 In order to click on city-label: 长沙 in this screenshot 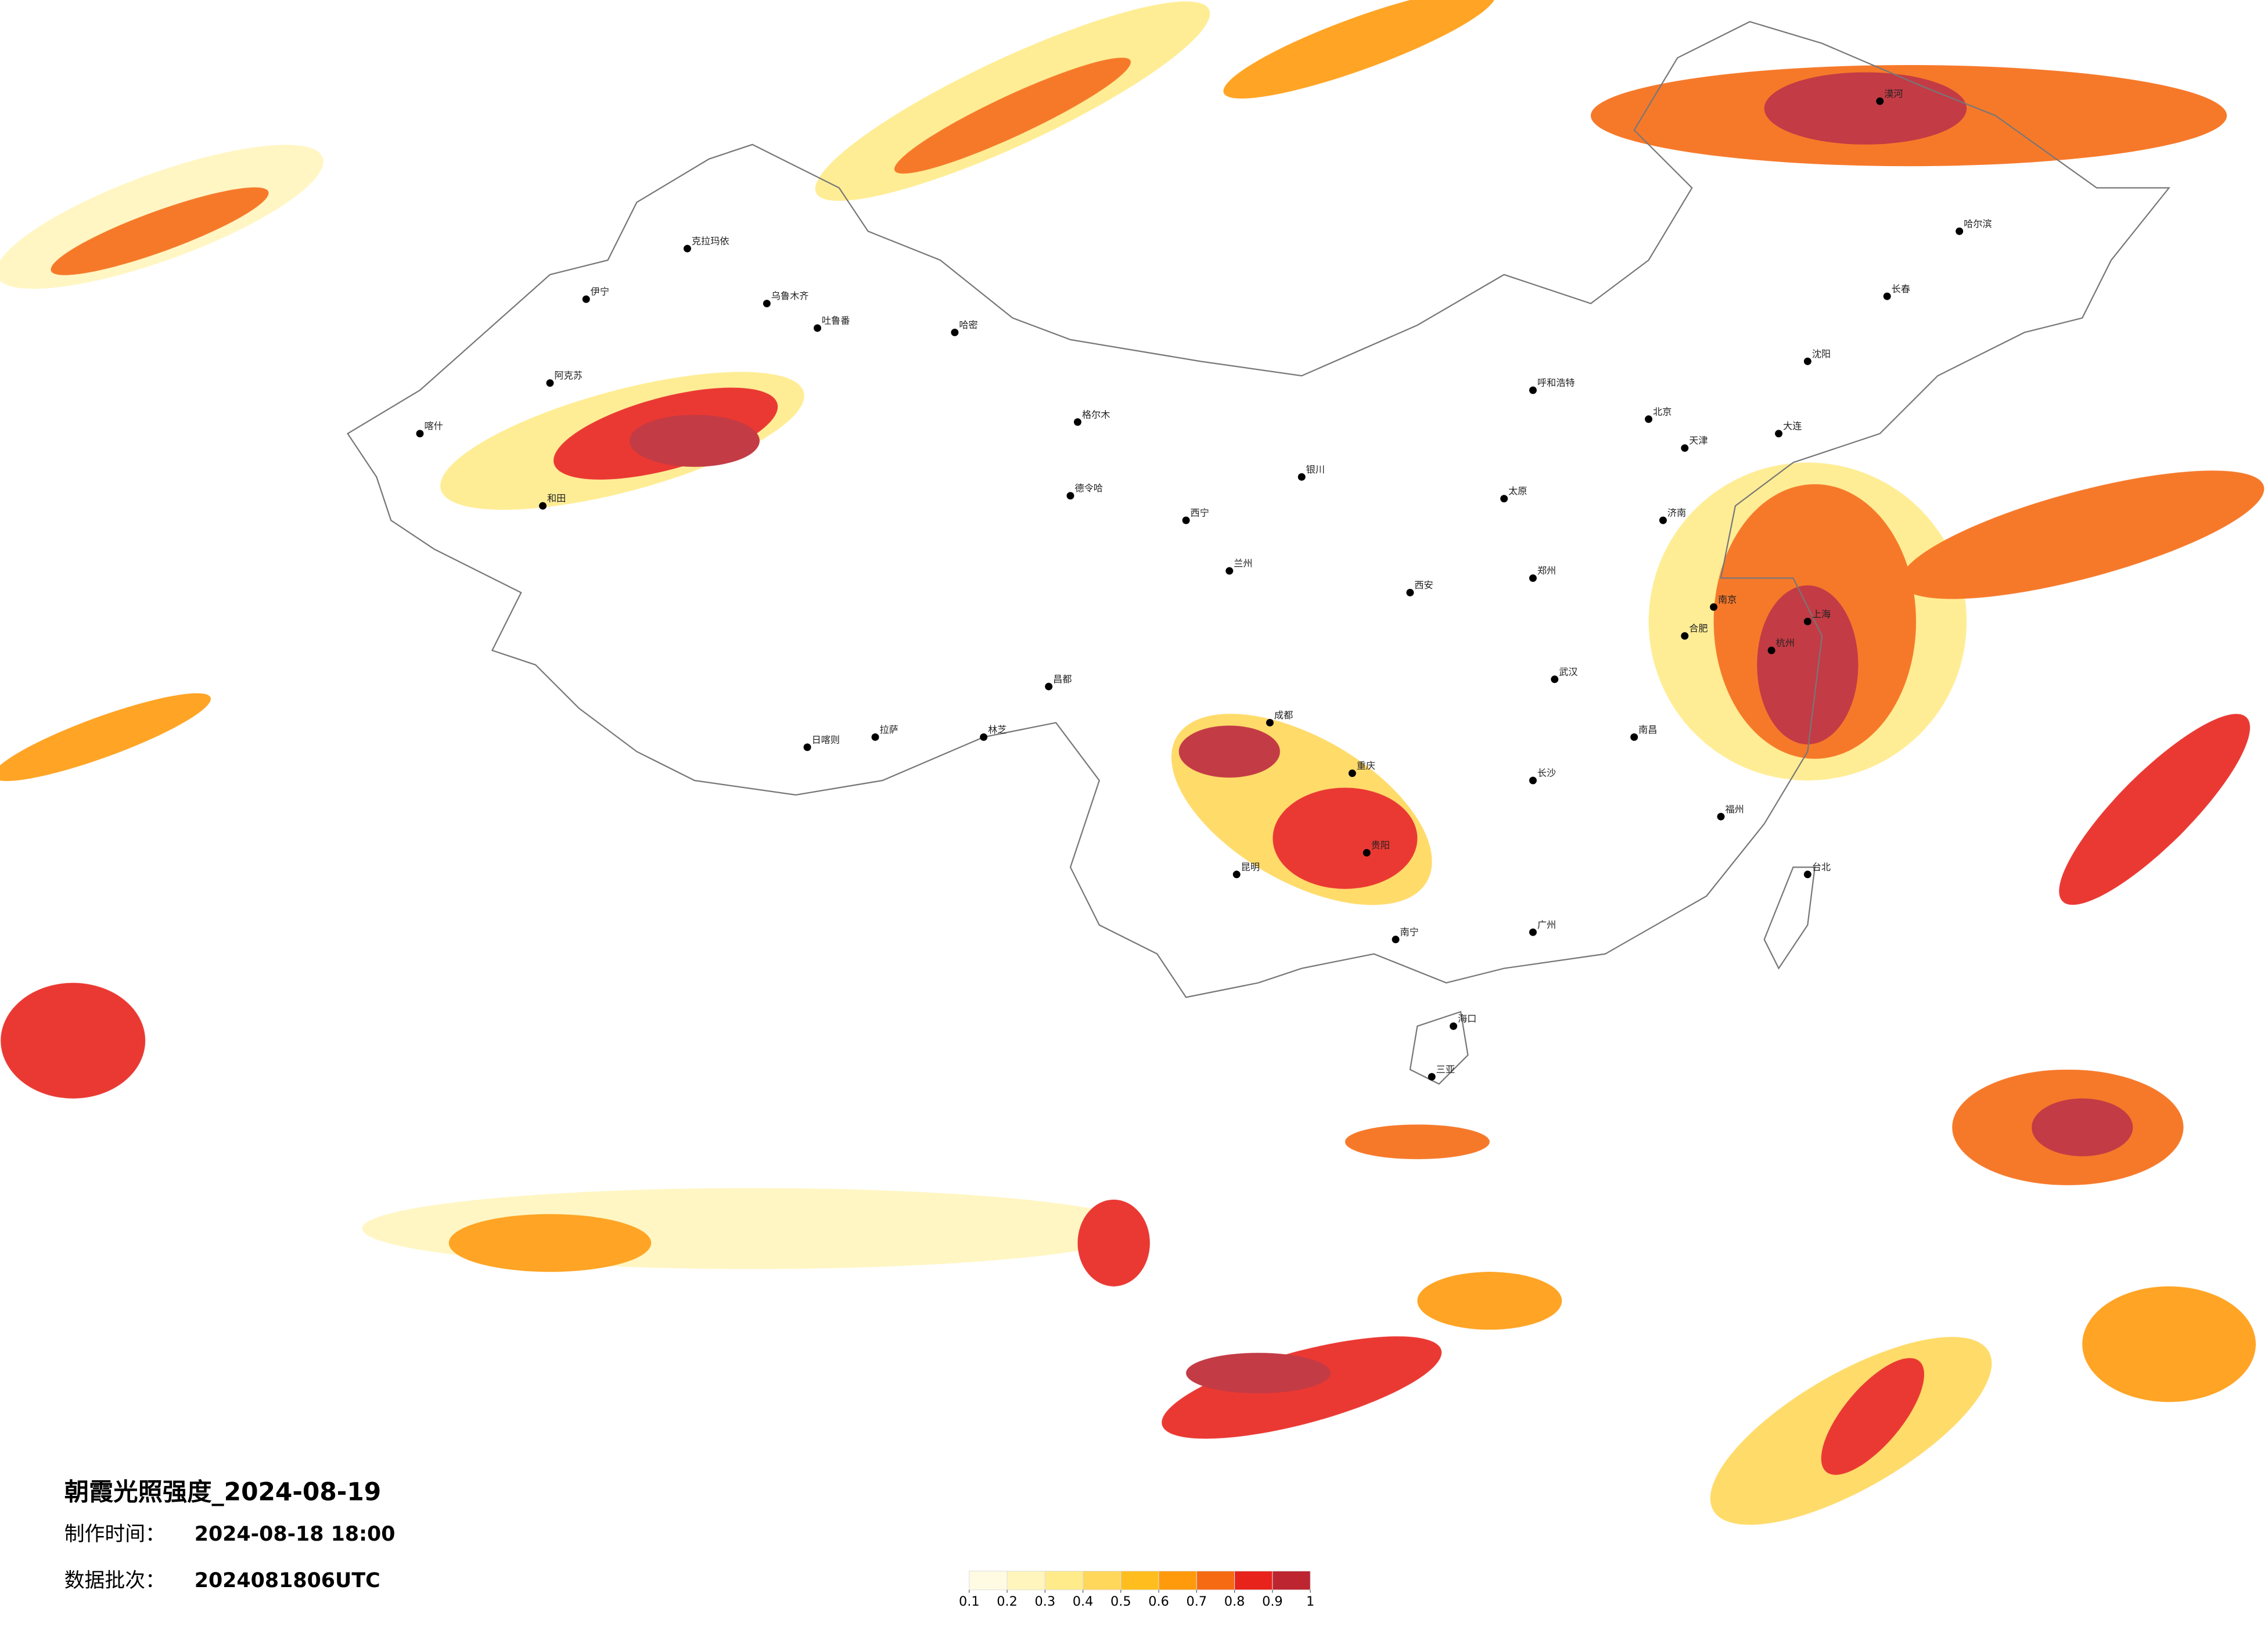, I will do `click(1546, 773)`.